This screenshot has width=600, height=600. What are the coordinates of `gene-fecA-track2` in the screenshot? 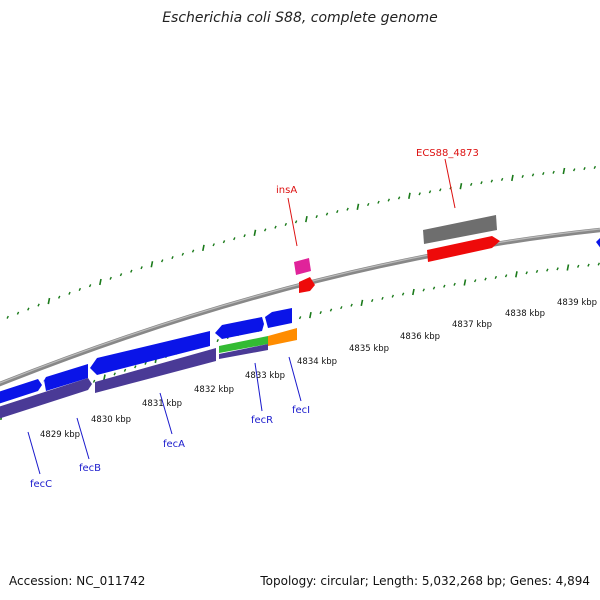 It's located at (155, 370).